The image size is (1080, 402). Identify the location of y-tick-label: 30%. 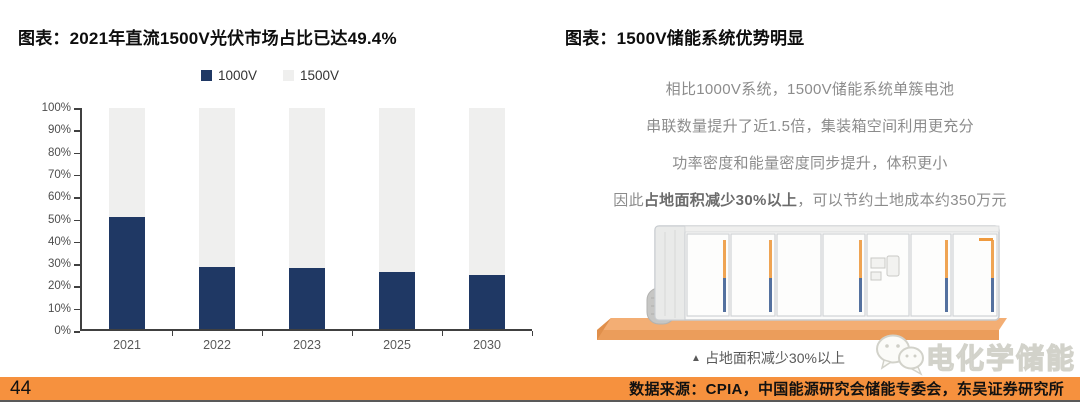
(64, 264).